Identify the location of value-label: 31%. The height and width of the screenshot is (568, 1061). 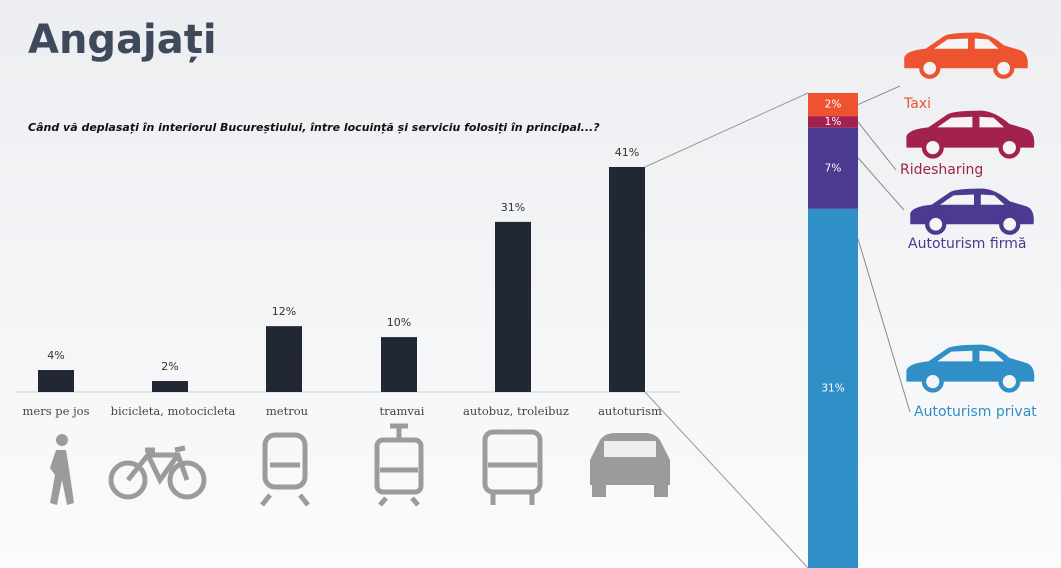
(513, 207).